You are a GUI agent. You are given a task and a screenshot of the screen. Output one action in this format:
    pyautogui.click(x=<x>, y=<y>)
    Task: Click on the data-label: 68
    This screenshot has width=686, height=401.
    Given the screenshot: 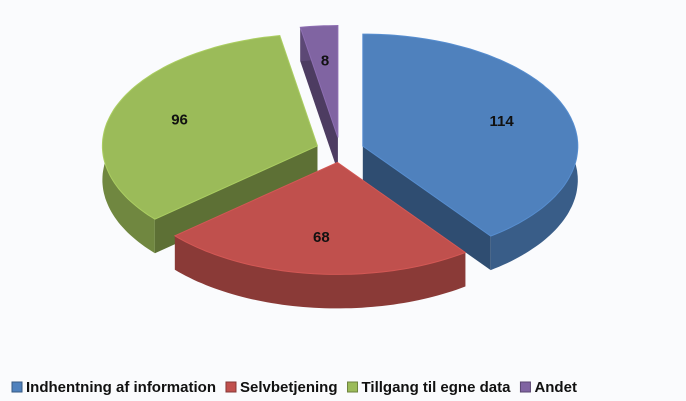 What is the action you would take?
    pyautogui.click(x=321, y=237)
    